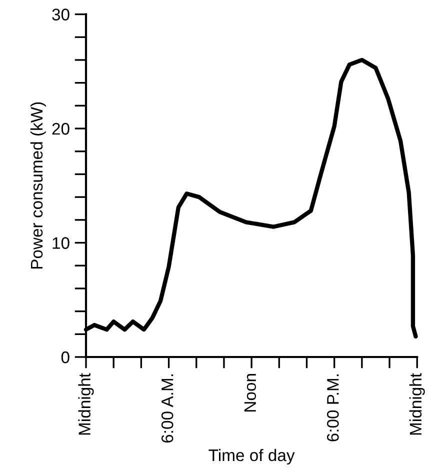 This screenshot has height=476, width=430. Describe the element at coordinates (61, 128) in the screenshot. I see `y-tick-label: 20` at that location.